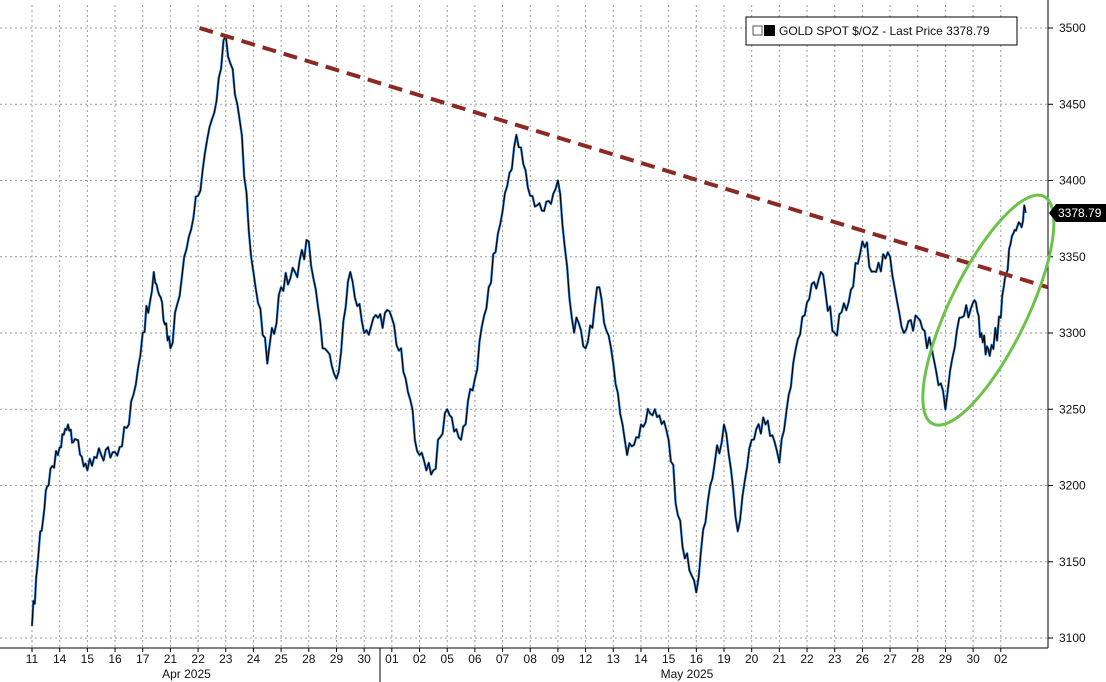 The height and width of the screenshot is (682, 1106). Describe the element at coordinates (448, 659) in the screenshot. I see `x-tick-label: 05` at that location.